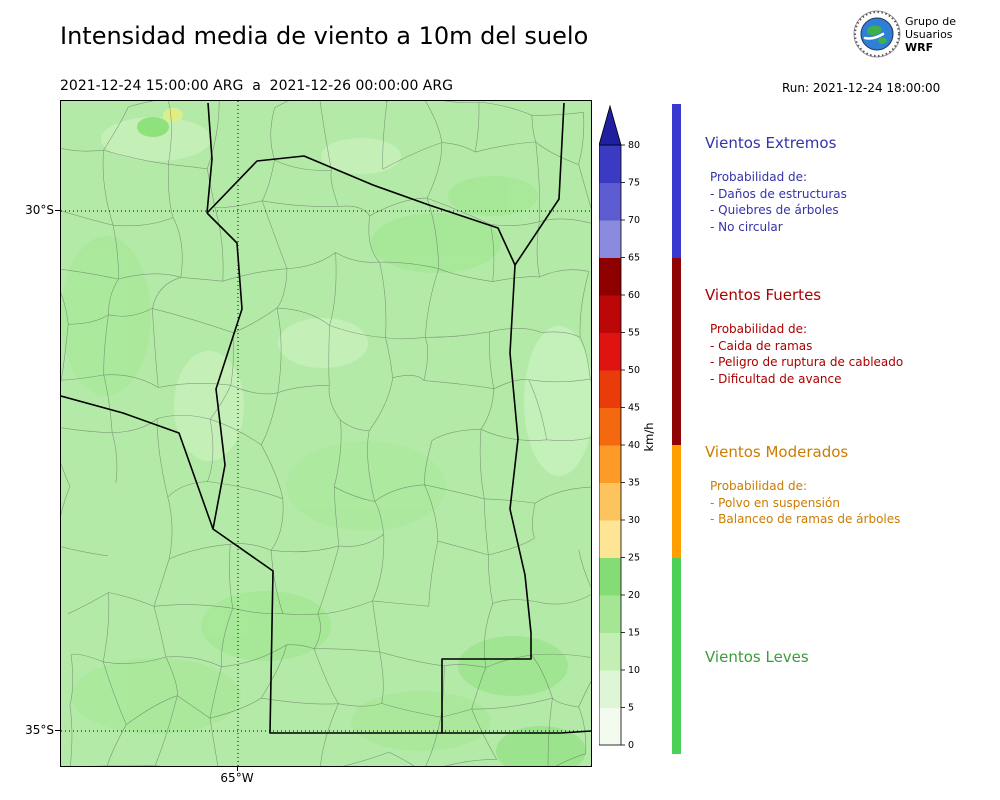 The image size is (1000, 800). Describe the element at coordinates (634, 333) in the screenshot. I see `svg-text: 55` at that location.